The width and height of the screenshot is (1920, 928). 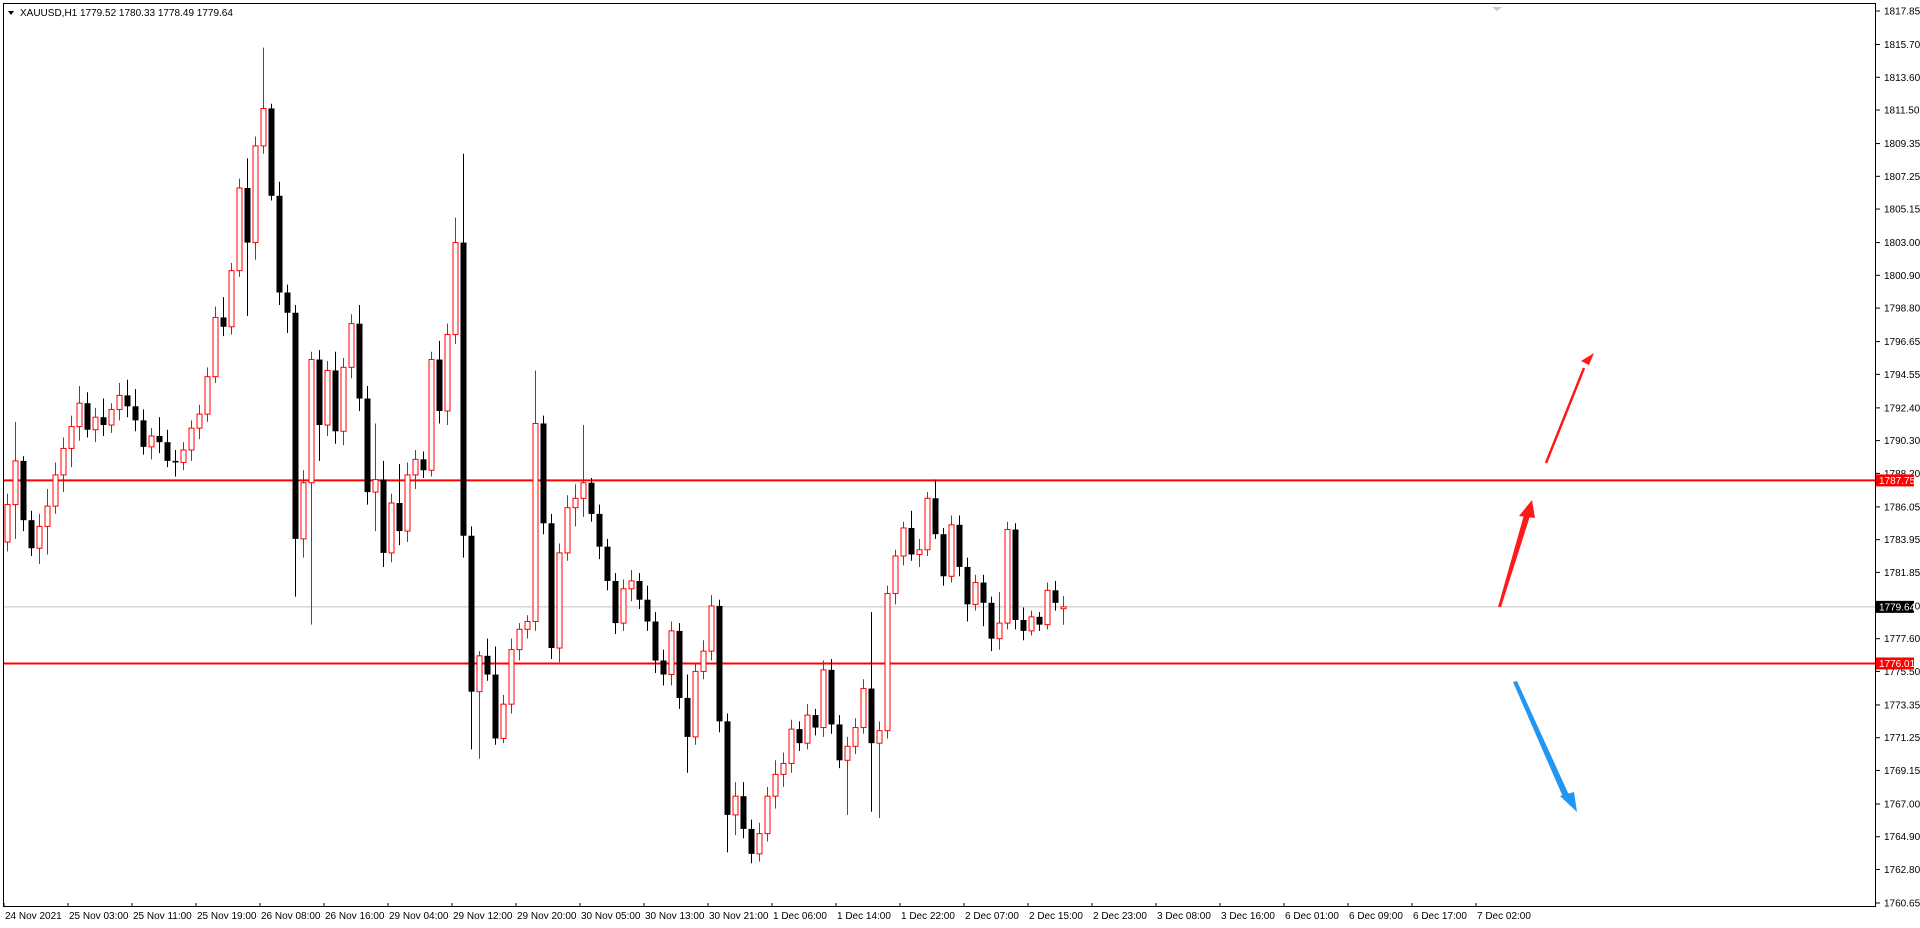 What do you see at coordinates (1902, 144) in the screenshot?
I see `price-tick-label: 1809.35` at bounding box center [1902, 144].